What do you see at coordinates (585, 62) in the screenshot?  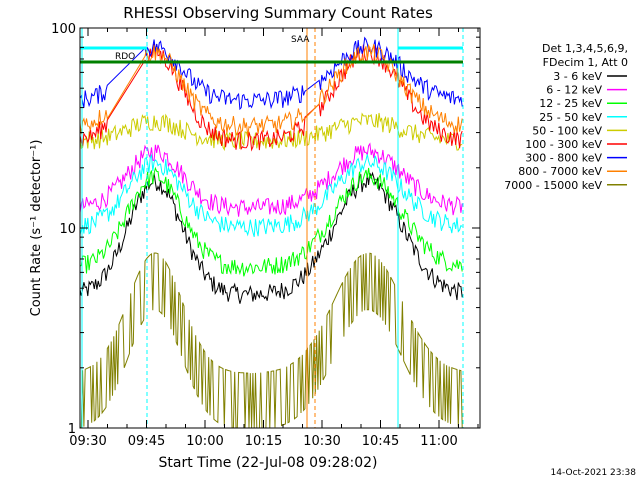 I see `legend-header-2: FDecim 1, Att 0` at bounding box center [585, 62].